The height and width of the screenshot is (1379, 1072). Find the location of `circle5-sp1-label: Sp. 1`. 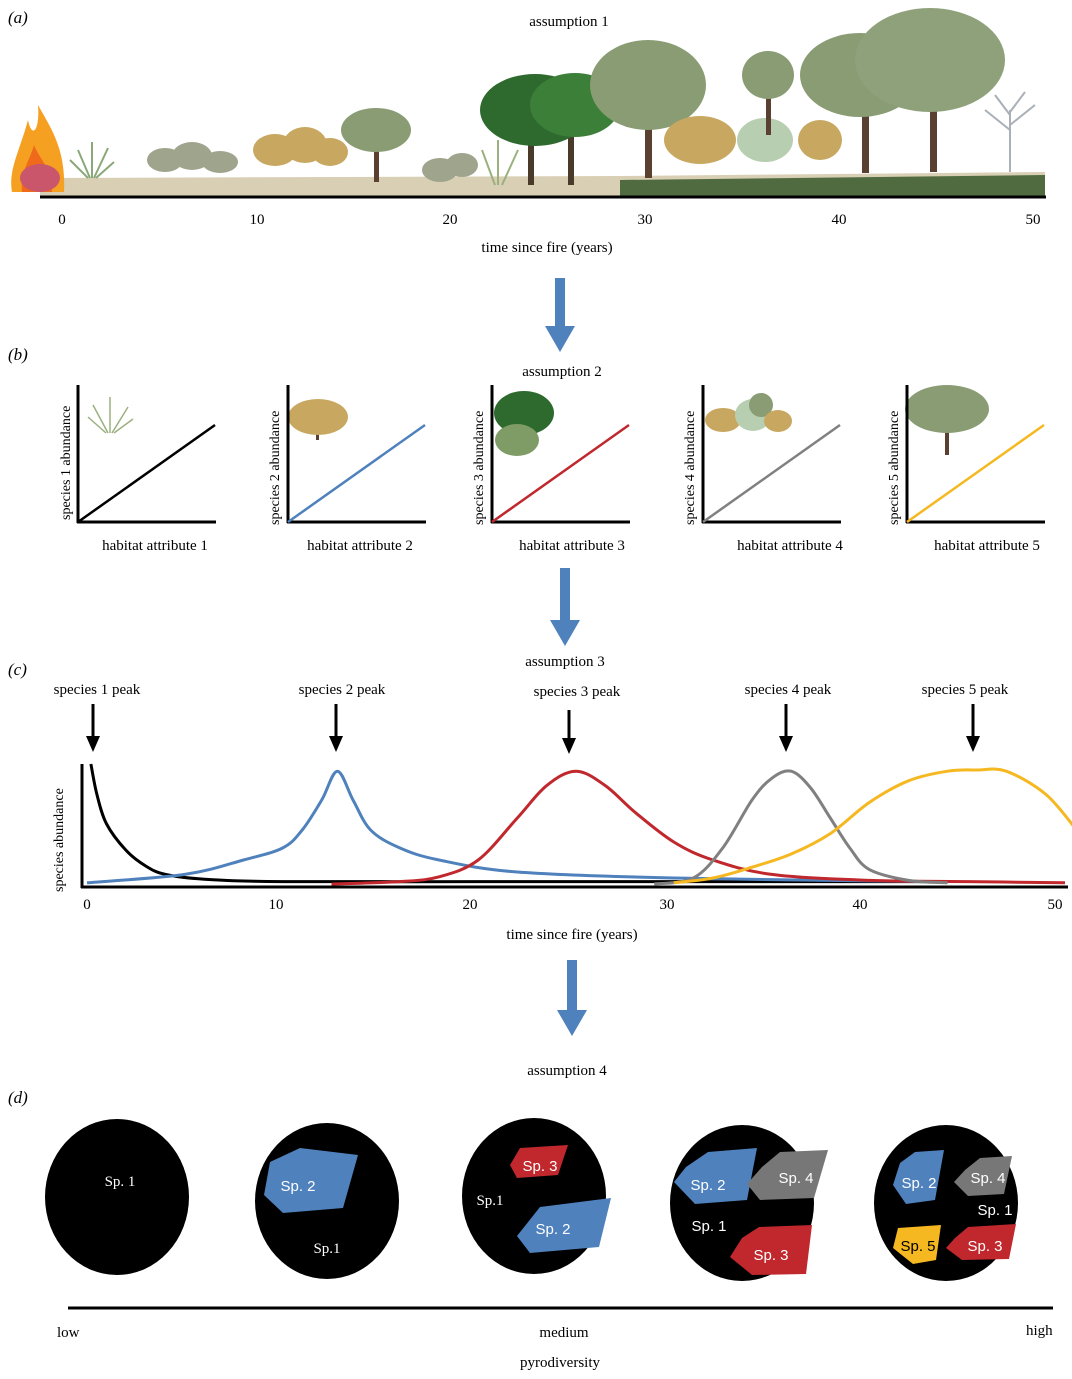

circle5-sp1-label: Sp. 1 is located at coordinates (994, 1210).